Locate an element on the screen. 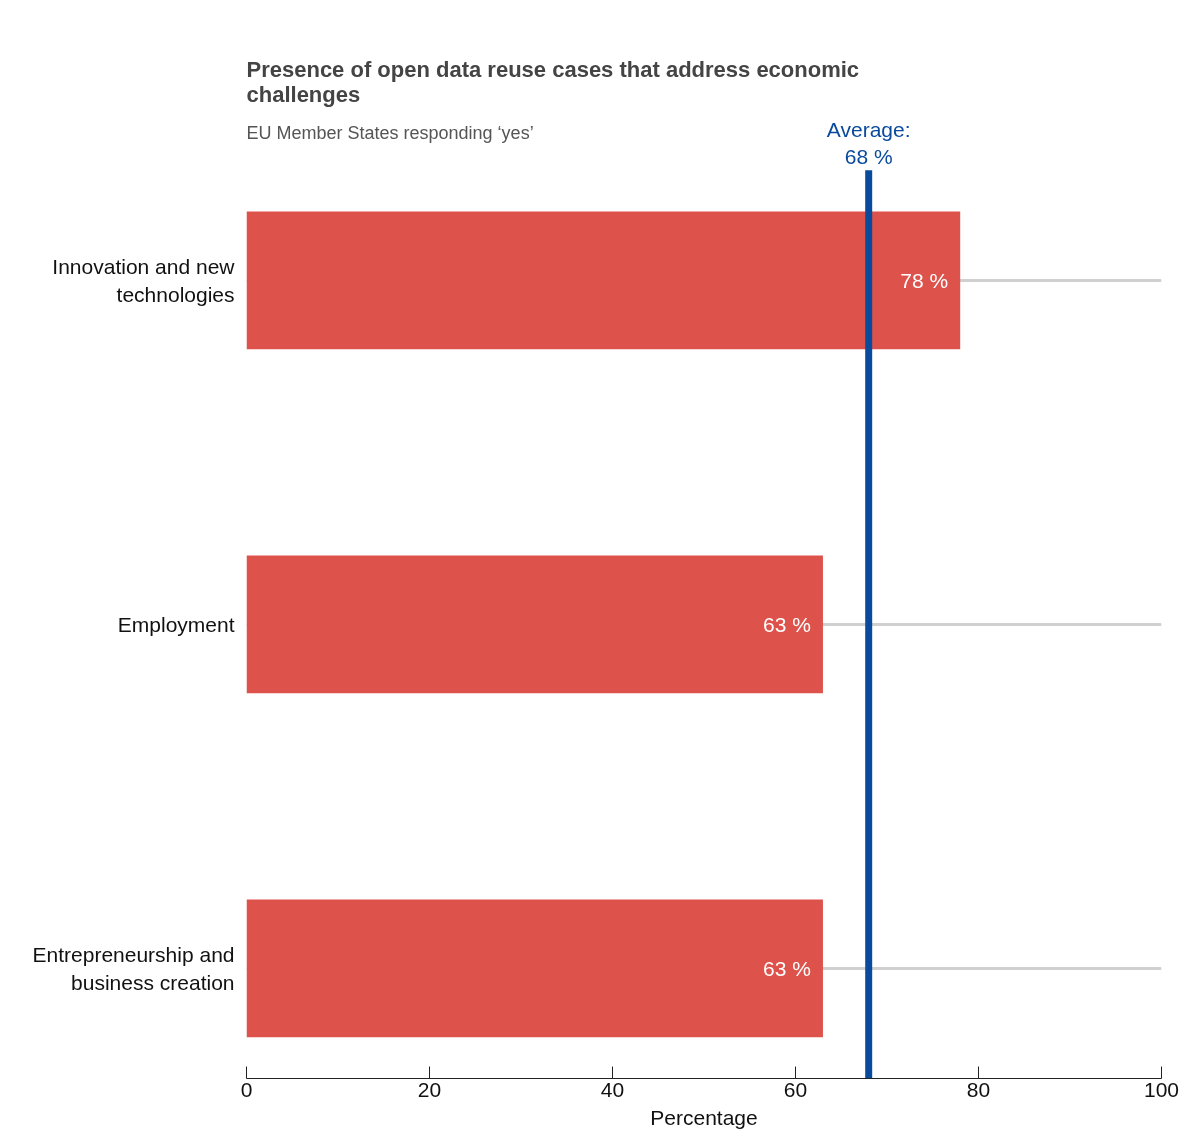 Image resolution: width=1182 pixels, height=1139 pixels. chart-title: Presence of open data reuse cases that address economic challenges is located at coordinates (553, 81).